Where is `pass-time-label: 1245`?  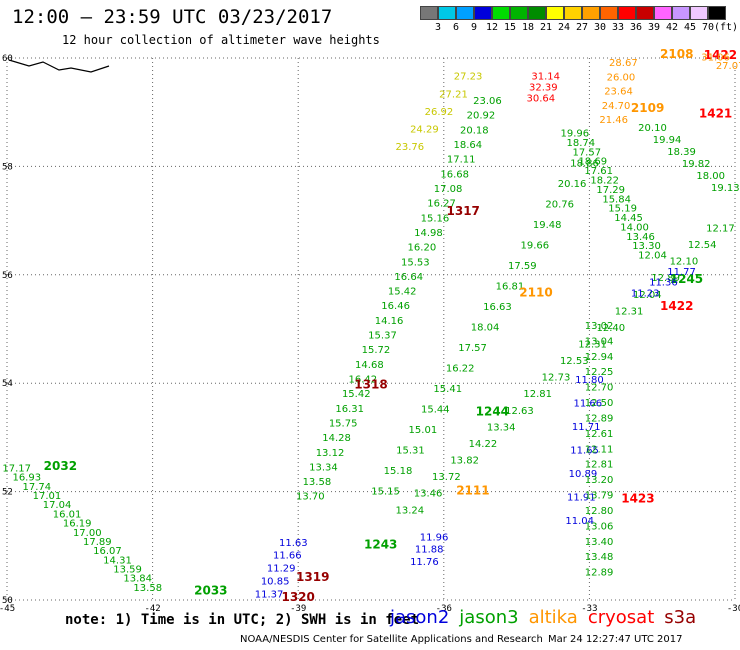
pass-time-label: 1245 is located at coordinates (686, 279).